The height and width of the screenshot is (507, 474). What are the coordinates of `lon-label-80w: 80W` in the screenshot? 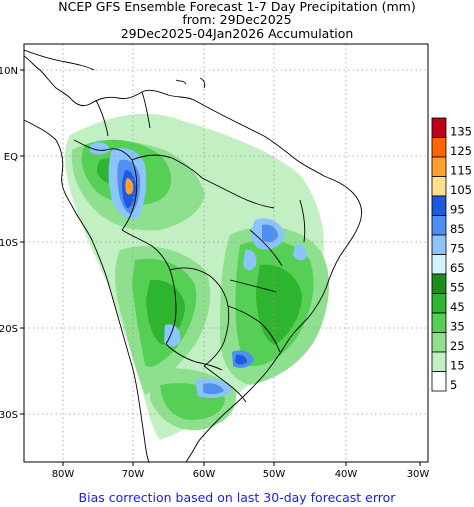 It's located at (63, 474).